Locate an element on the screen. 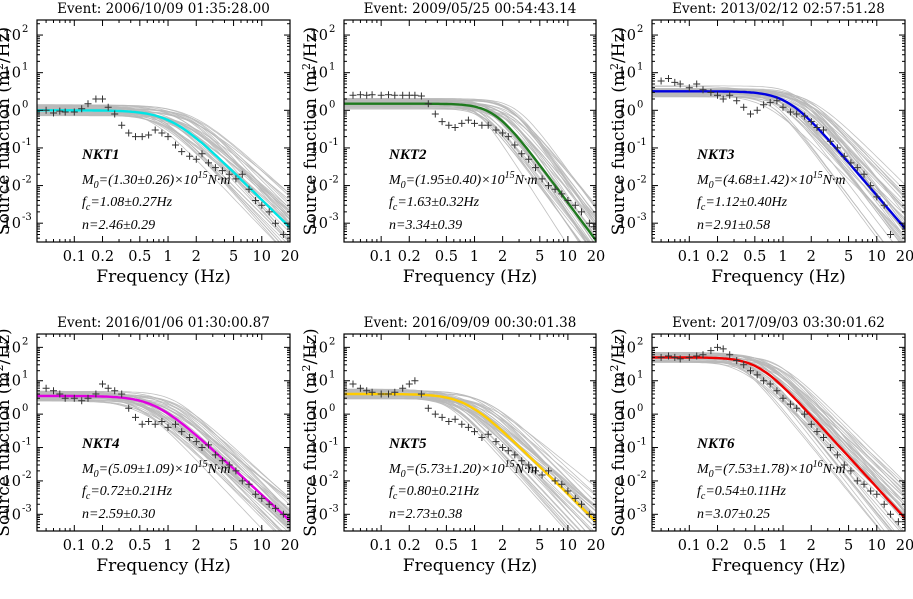  station-label: NKT1 is located at coordinates (100, 155).